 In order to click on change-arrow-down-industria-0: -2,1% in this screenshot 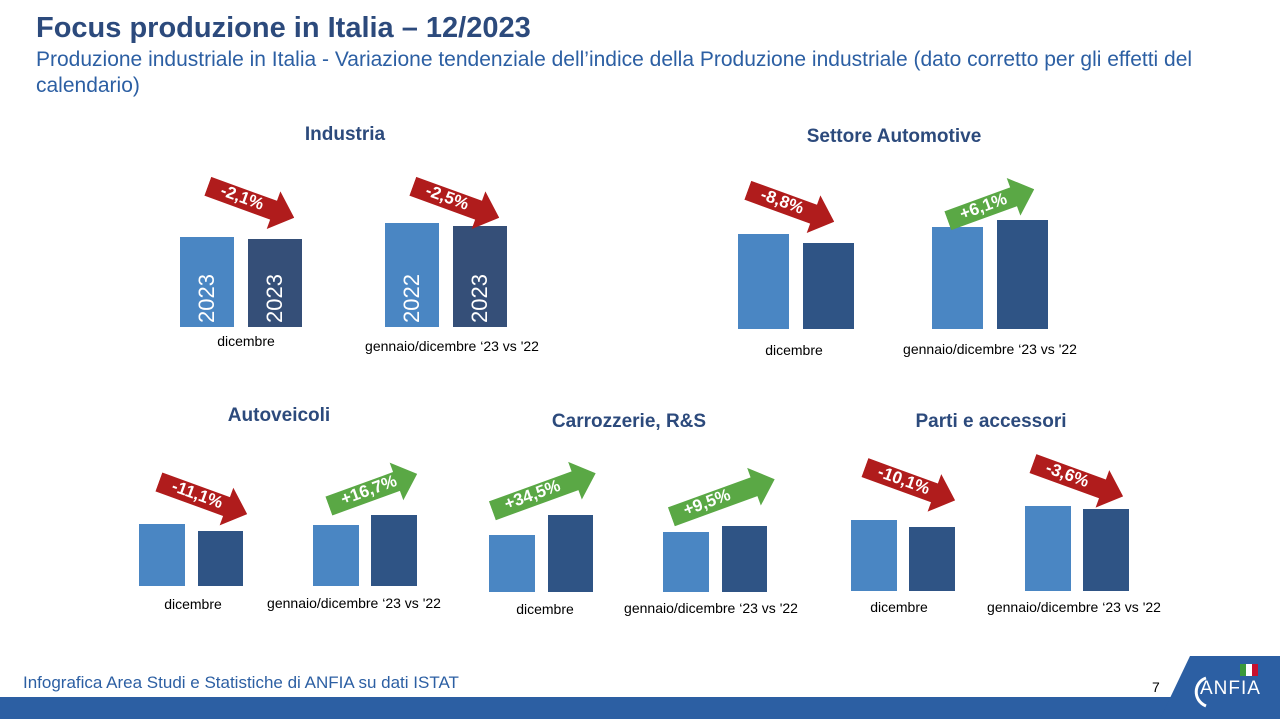, I will do `click(251, 202)`.